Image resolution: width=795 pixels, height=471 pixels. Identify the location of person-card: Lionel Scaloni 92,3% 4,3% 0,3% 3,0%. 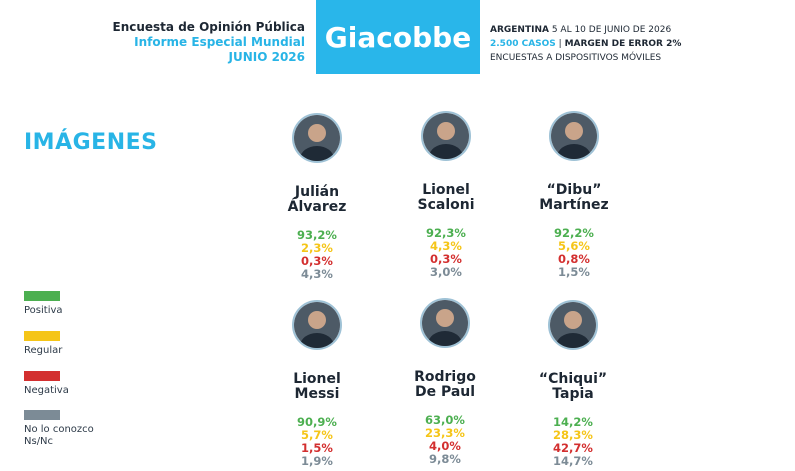
(446, 195).